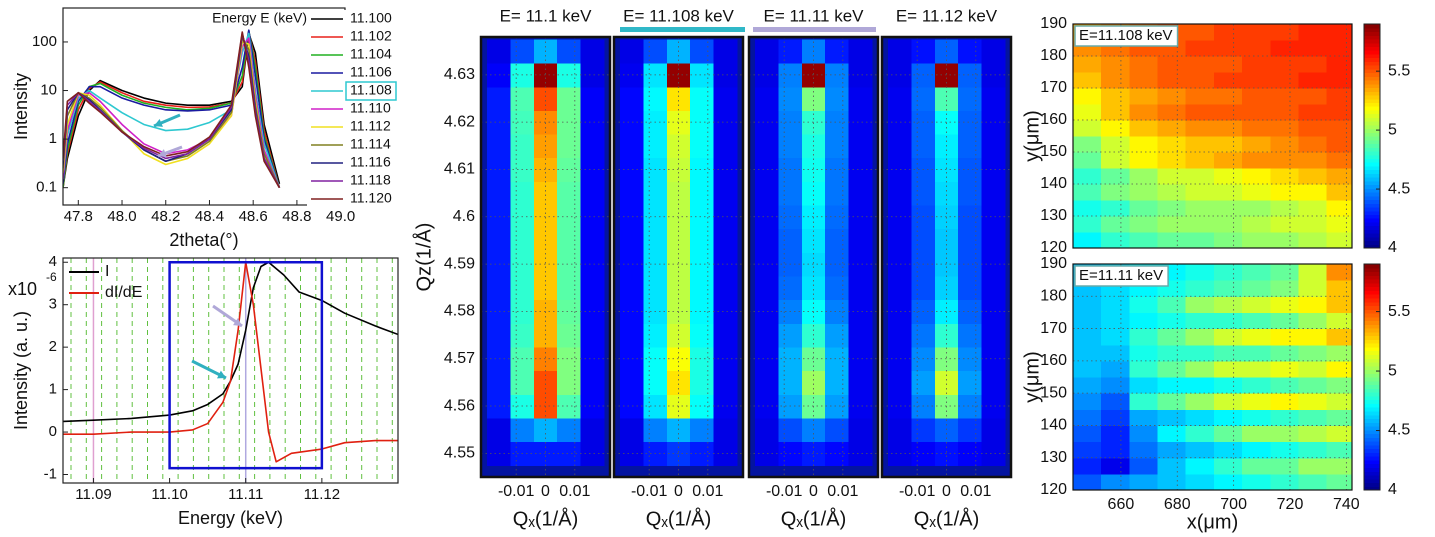 The image size is (1435, 537). What do you see at coordinates (1053, 425) in the screenshot?
I see `y-tick-label: 140` at bounding box center [1053, 425].